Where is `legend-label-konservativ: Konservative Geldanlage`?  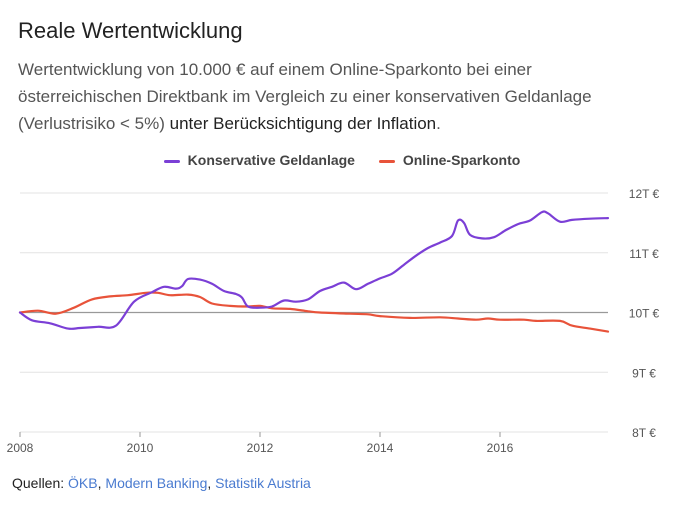 legend-label-konservativ: Konservative Geldanlage is located at coordinates (271, 160).